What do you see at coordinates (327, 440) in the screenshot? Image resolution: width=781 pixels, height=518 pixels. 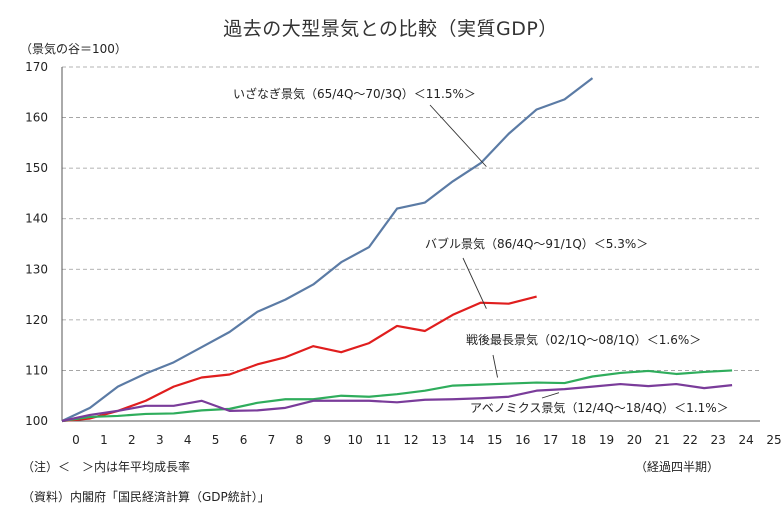 I see `x-tick-label: 9` at bounding box center [327, 440].